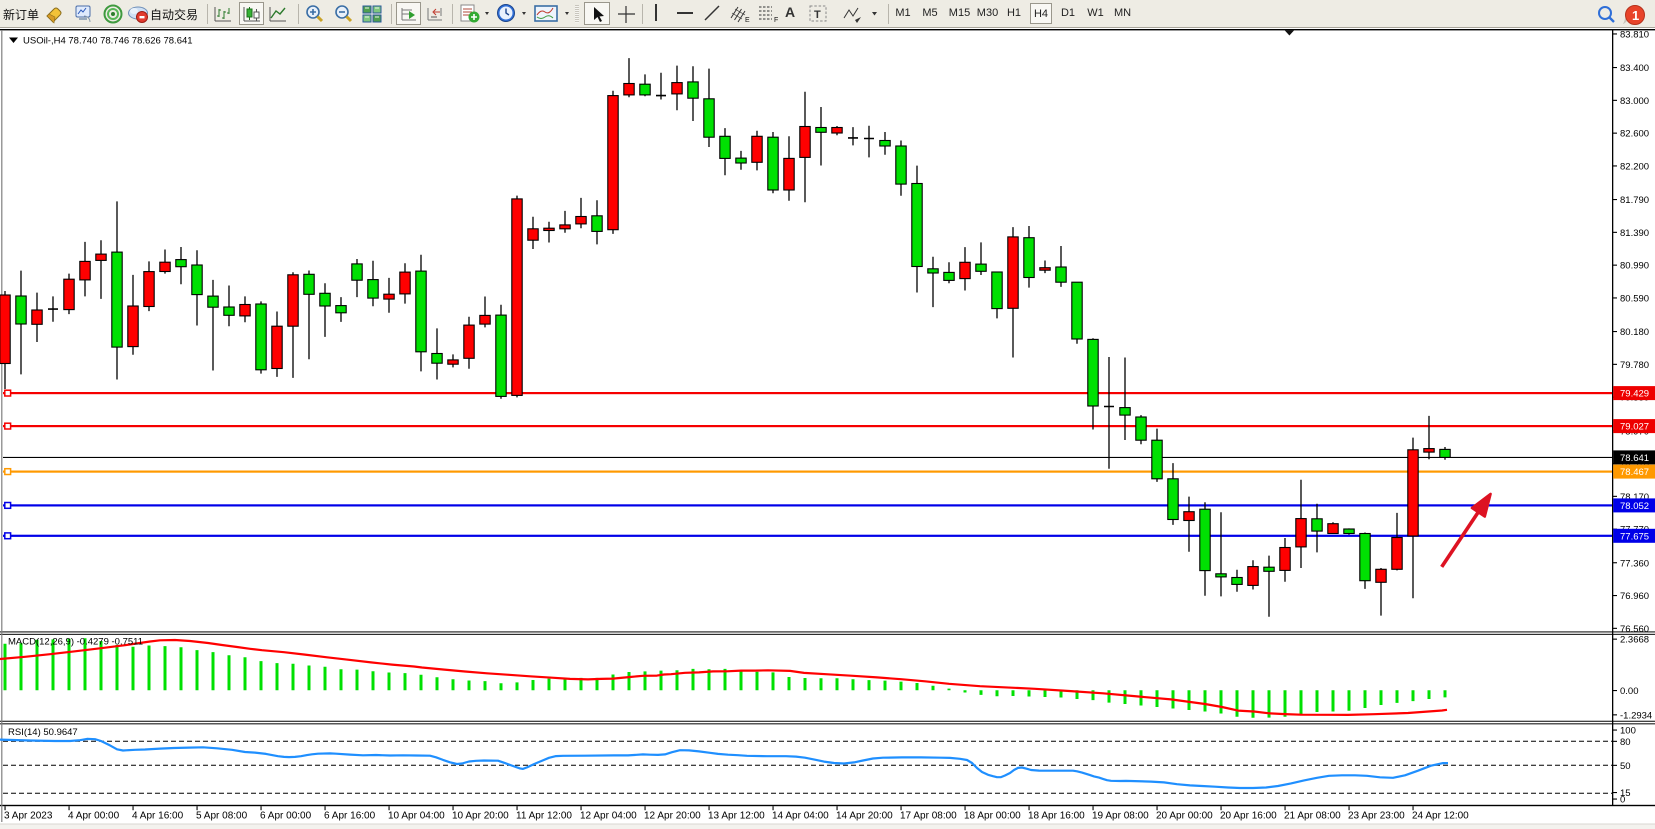 Image resolution: width=1655 pixels, height=829 pixels. I want to click on svg-text: 83.000, so click(1634, 101).